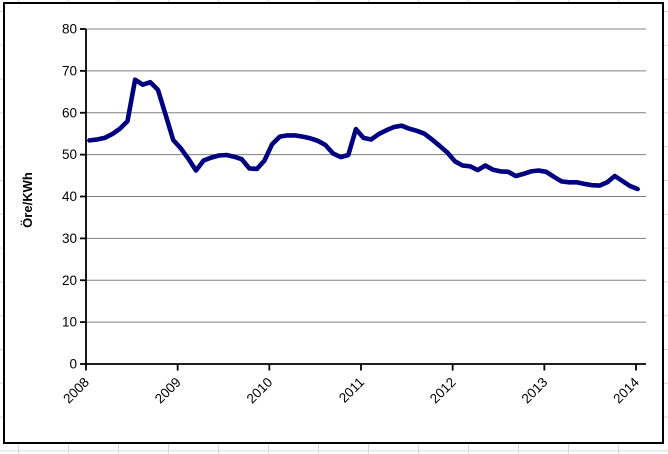  I want to click on y-tick-label: 20, so click(69, 280).